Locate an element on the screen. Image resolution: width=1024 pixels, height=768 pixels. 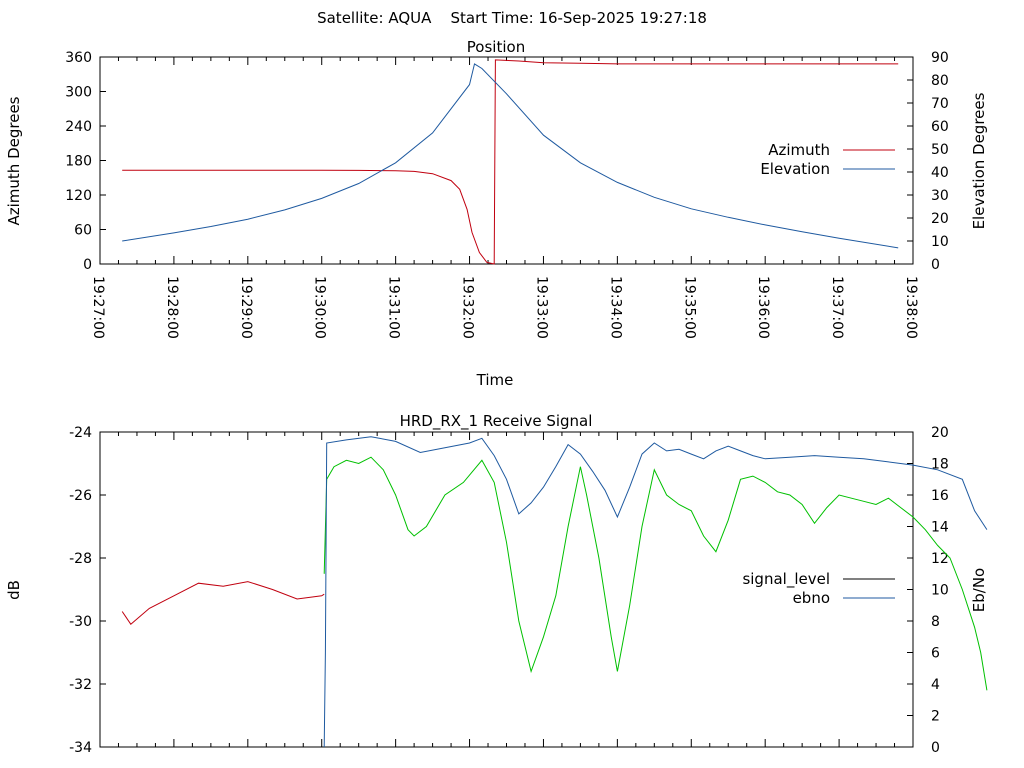
position-y-tick-label: 240 is located at coordinates (78, 127).